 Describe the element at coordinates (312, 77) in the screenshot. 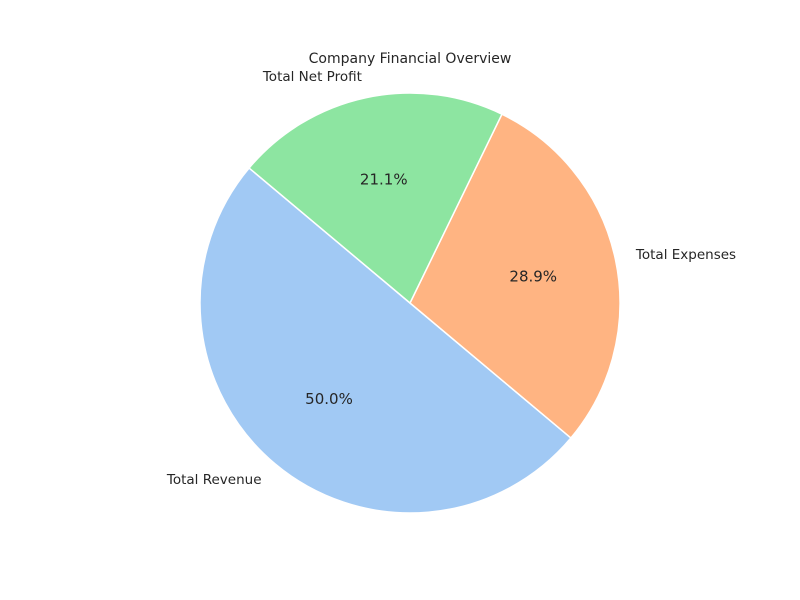

I see `slice-label-total-net-profit: Total Net Profit` at that location.